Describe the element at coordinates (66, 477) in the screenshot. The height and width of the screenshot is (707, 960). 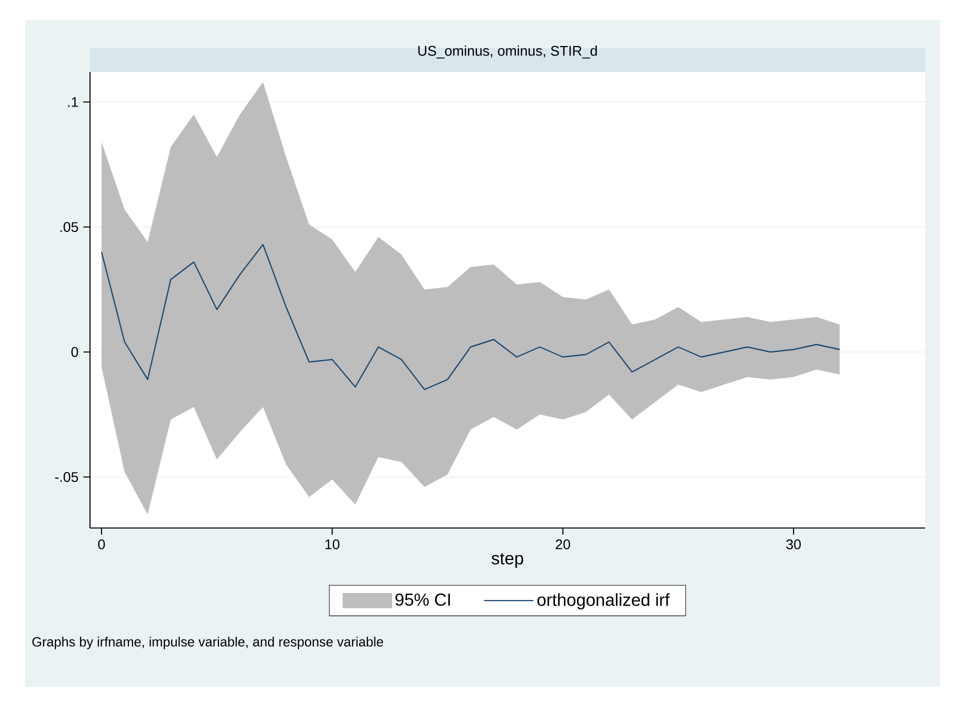
I see `y-tick-label: -.05` at that location.